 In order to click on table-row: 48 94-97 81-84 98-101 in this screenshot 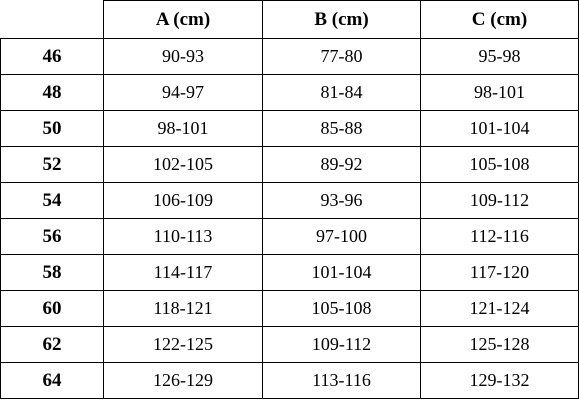, I will do `click(289, 92)`.